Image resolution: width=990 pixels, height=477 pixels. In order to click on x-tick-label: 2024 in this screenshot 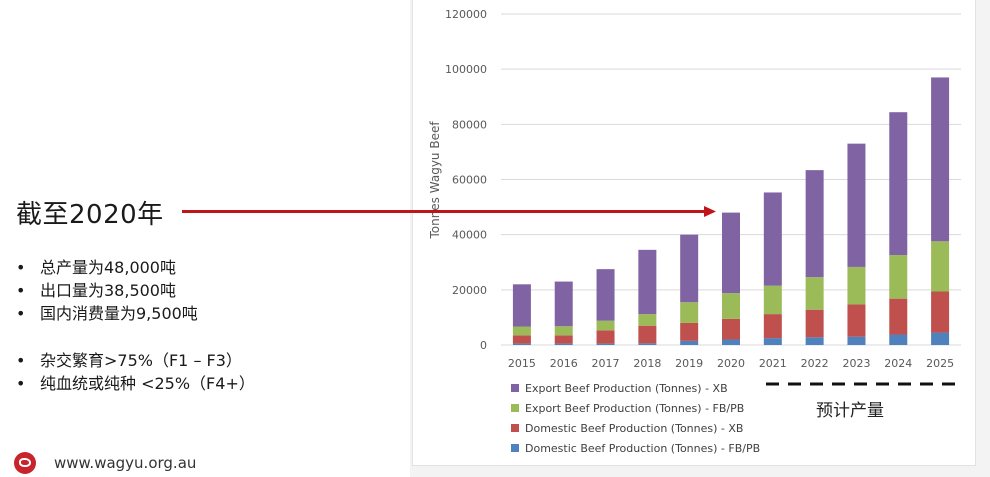, I will do `click(898, 363)`.